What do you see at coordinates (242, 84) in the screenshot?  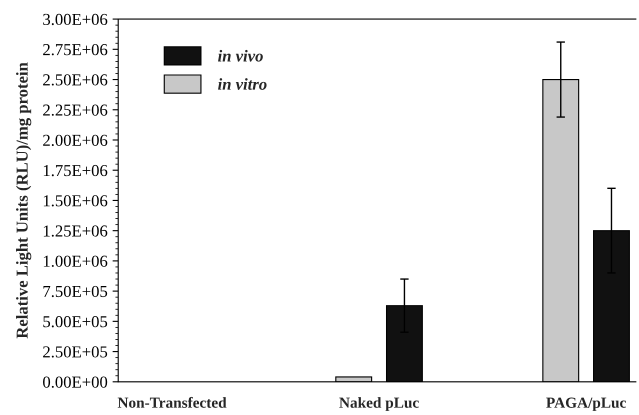 I see `legend-label: in vitro` at bounding box center [242, 84].